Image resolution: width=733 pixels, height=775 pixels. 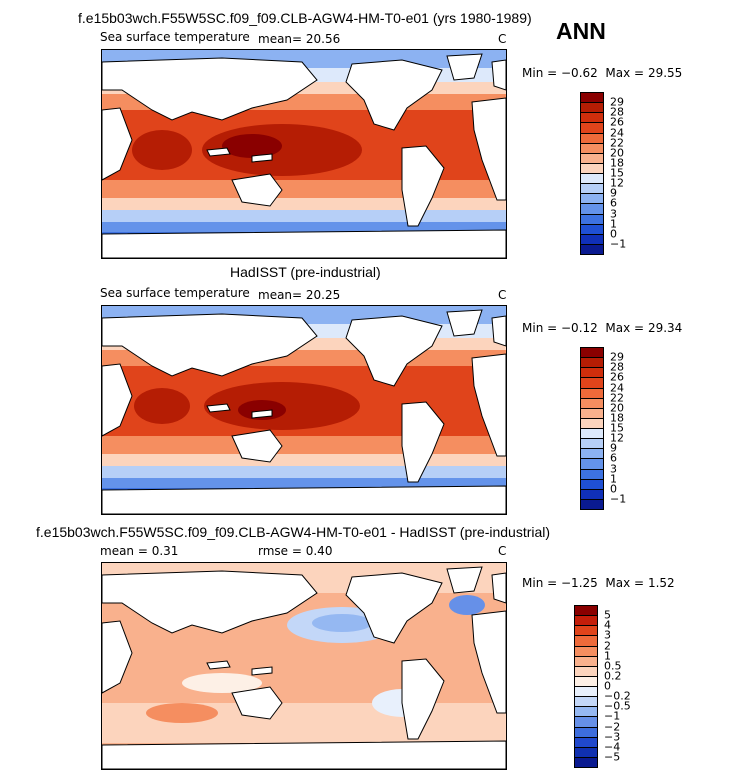 What do you see at coordinates (540, 73) in the screenshot?
I see `panel1-min-label: Min =` at bounding box center [540, 73].